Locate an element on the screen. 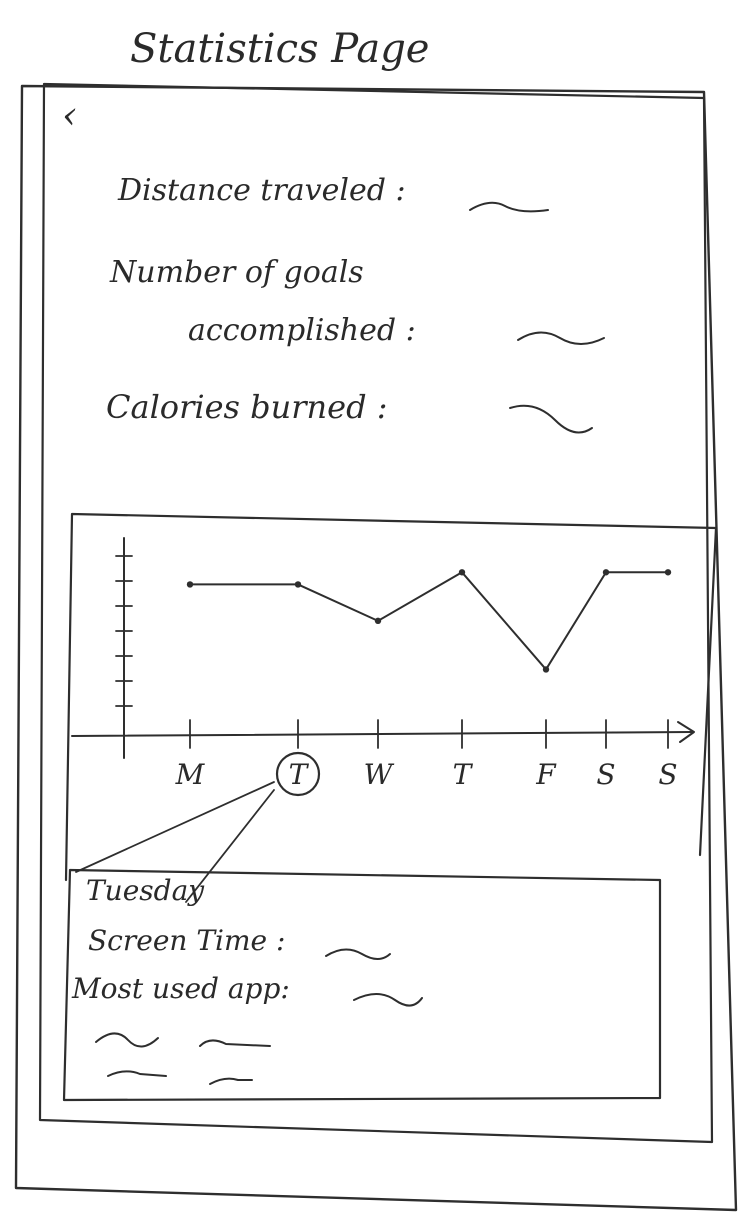 This screenshot has width=752, height=1224. screen-time-label: Screen Time : is located at coordinates (186, 940).